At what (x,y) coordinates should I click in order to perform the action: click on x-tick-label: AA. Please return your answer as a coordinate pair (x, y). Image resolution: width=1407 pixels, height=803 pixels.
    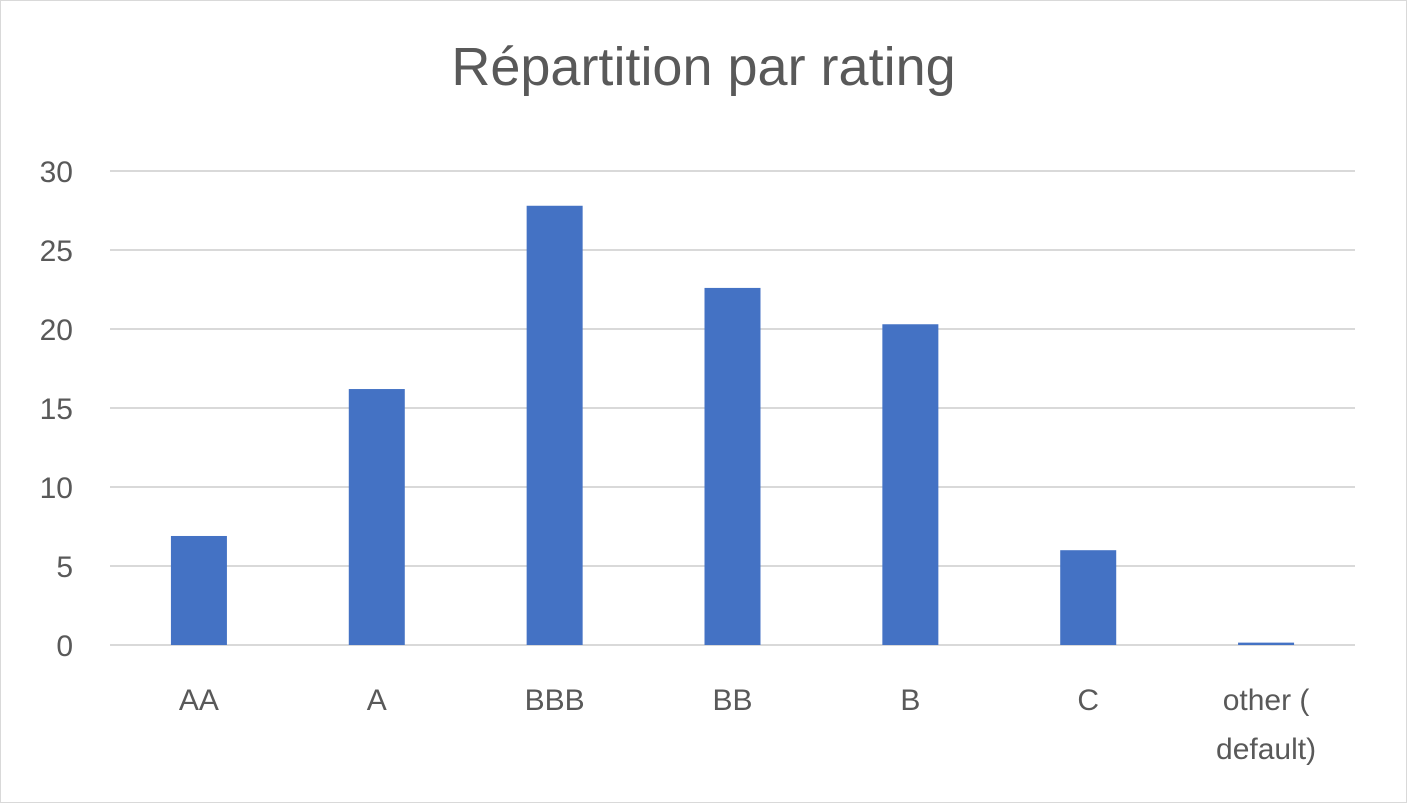
    Looking at the image, I should click on (199, 700).